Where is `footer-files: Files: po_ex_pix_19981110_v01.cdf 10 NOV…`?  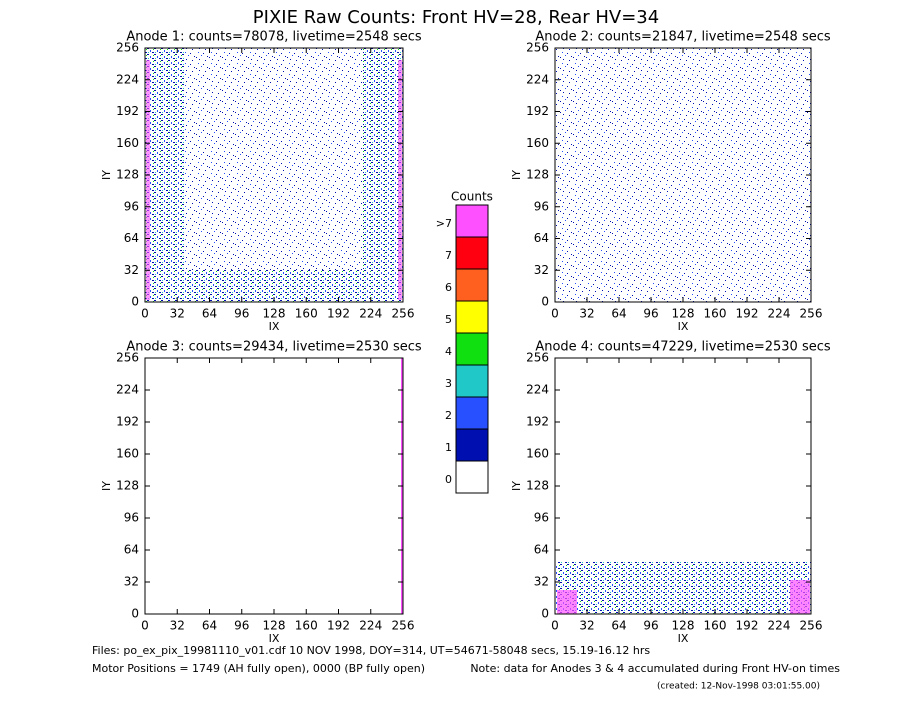
footer-files: Files: po_ex_pix_19981110_v01.cdf 10 NOV… is located at coordinates (371, 650).